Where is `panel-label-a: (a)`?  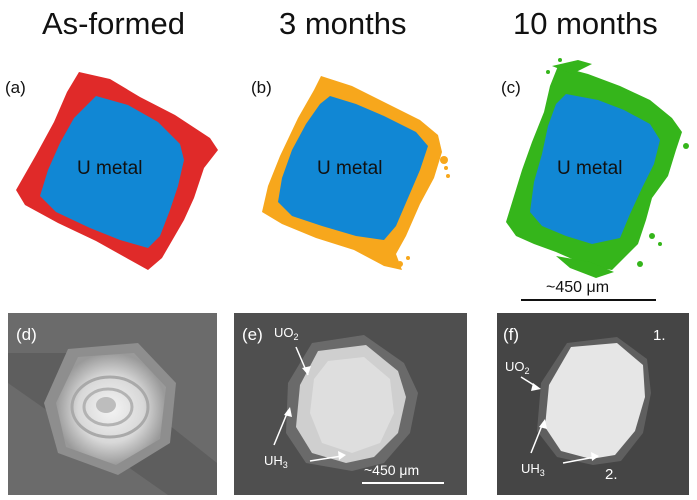 panel-label-a: (a) is located at coordinates (15, 87).